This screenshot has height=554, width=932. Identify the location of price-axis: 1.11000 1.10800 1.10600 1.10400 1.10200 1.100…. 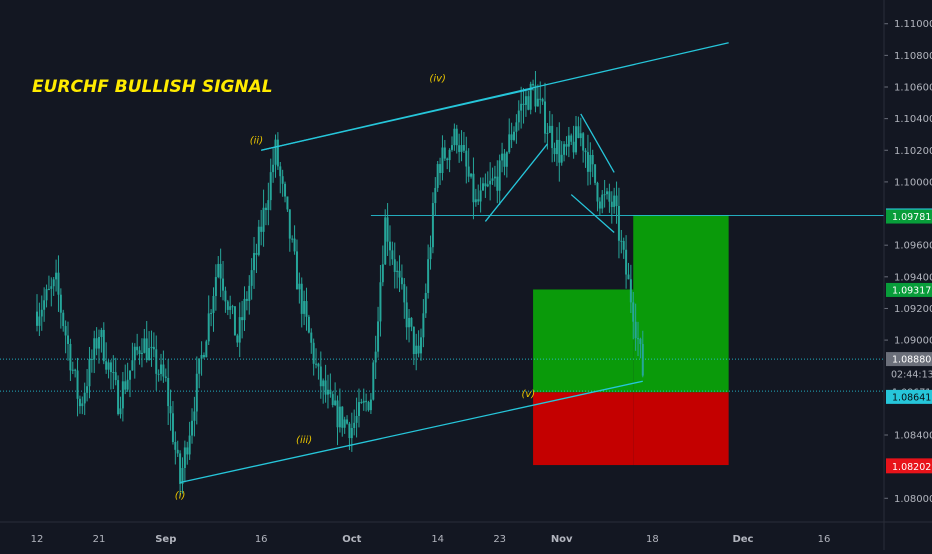
(908, 275).